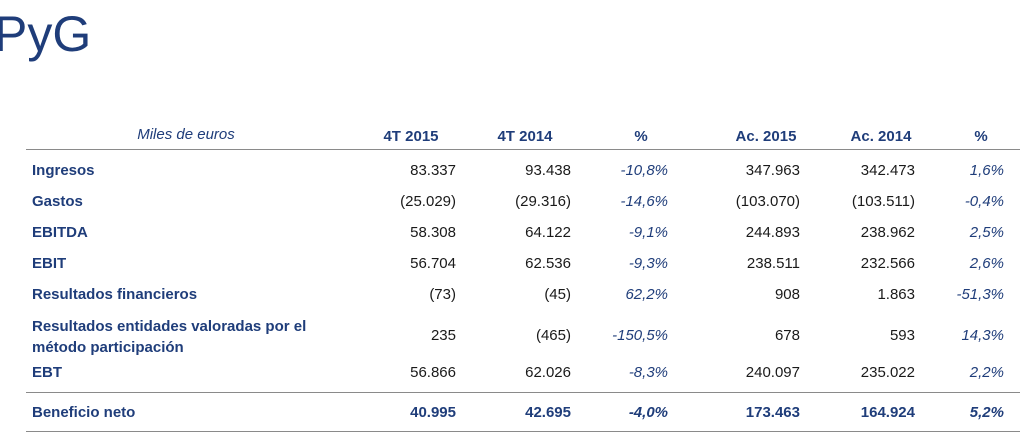  What do you see at coordinates (772, 372) in the screenshot?
I see `value-ac2015: 240.097` at bounding box center [772, 372].